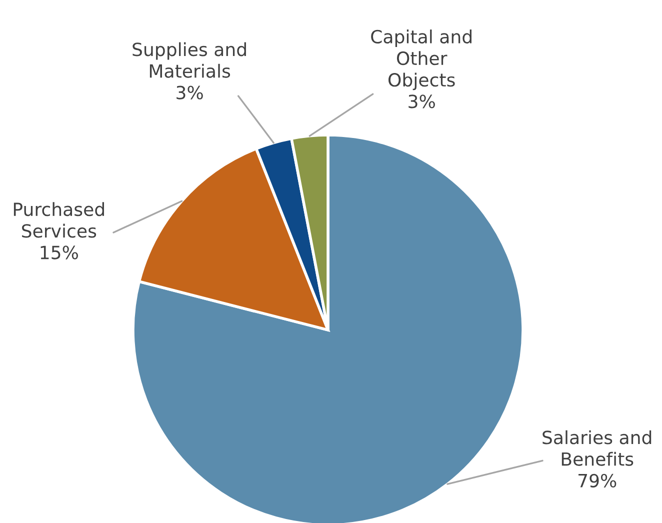  I want to click on slice-label: Salaries and Benefits, so click(597, 448).